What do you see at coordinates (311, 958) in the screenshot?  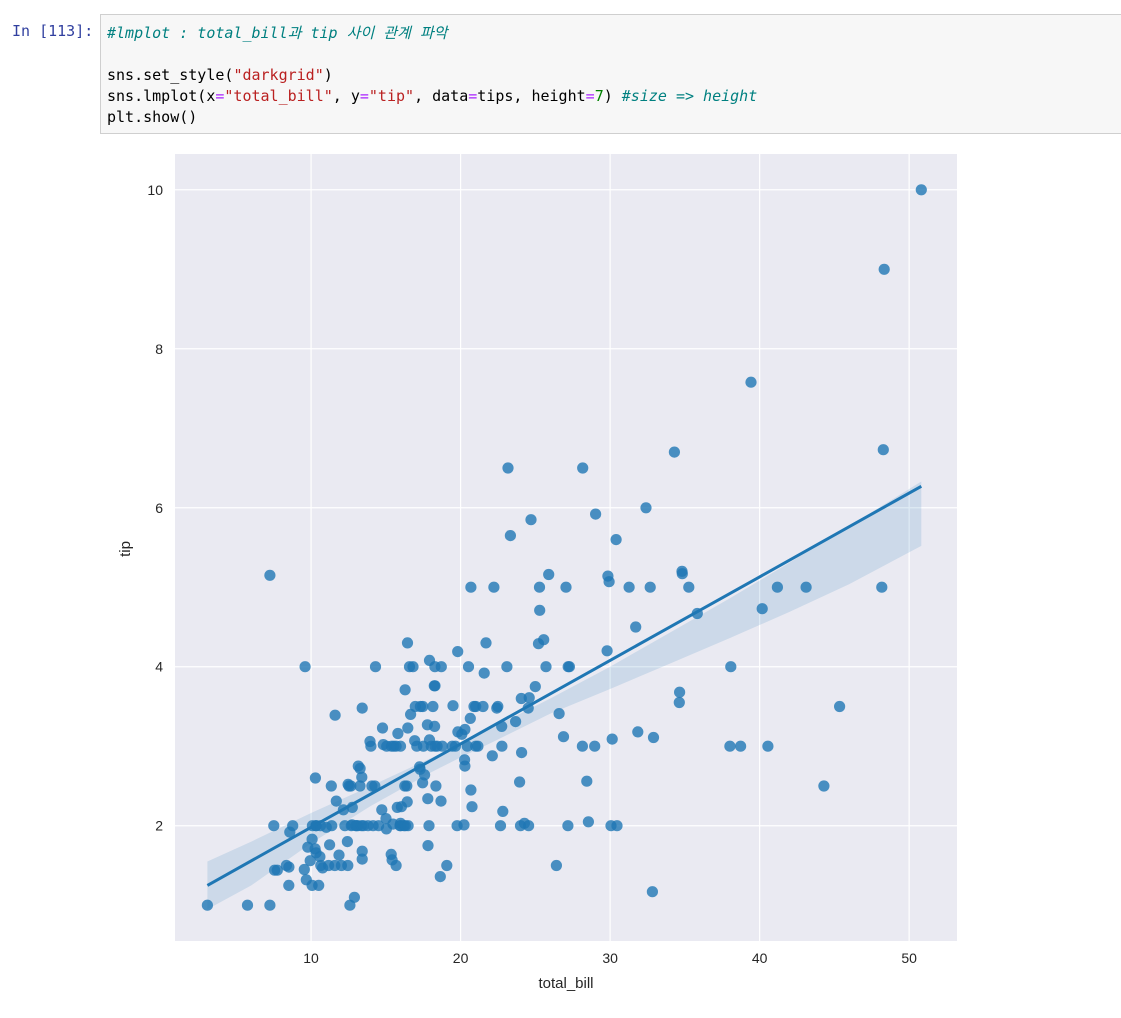 I see `x-tick-label: 10` at bounding box center [311, 958].